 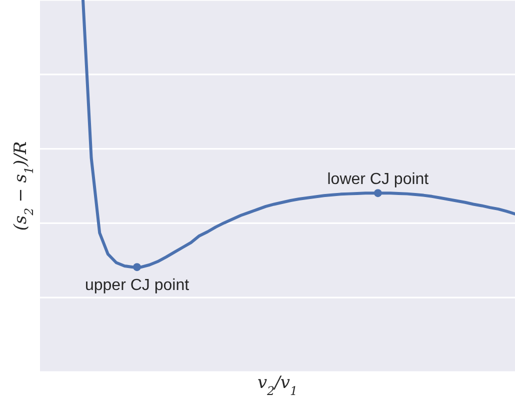 What do you see at coordinates (277, 385) in the screenshot?
I see `x-axis-title: v$_{2}$/v$_{1}$` at bounding box center [277, 385].